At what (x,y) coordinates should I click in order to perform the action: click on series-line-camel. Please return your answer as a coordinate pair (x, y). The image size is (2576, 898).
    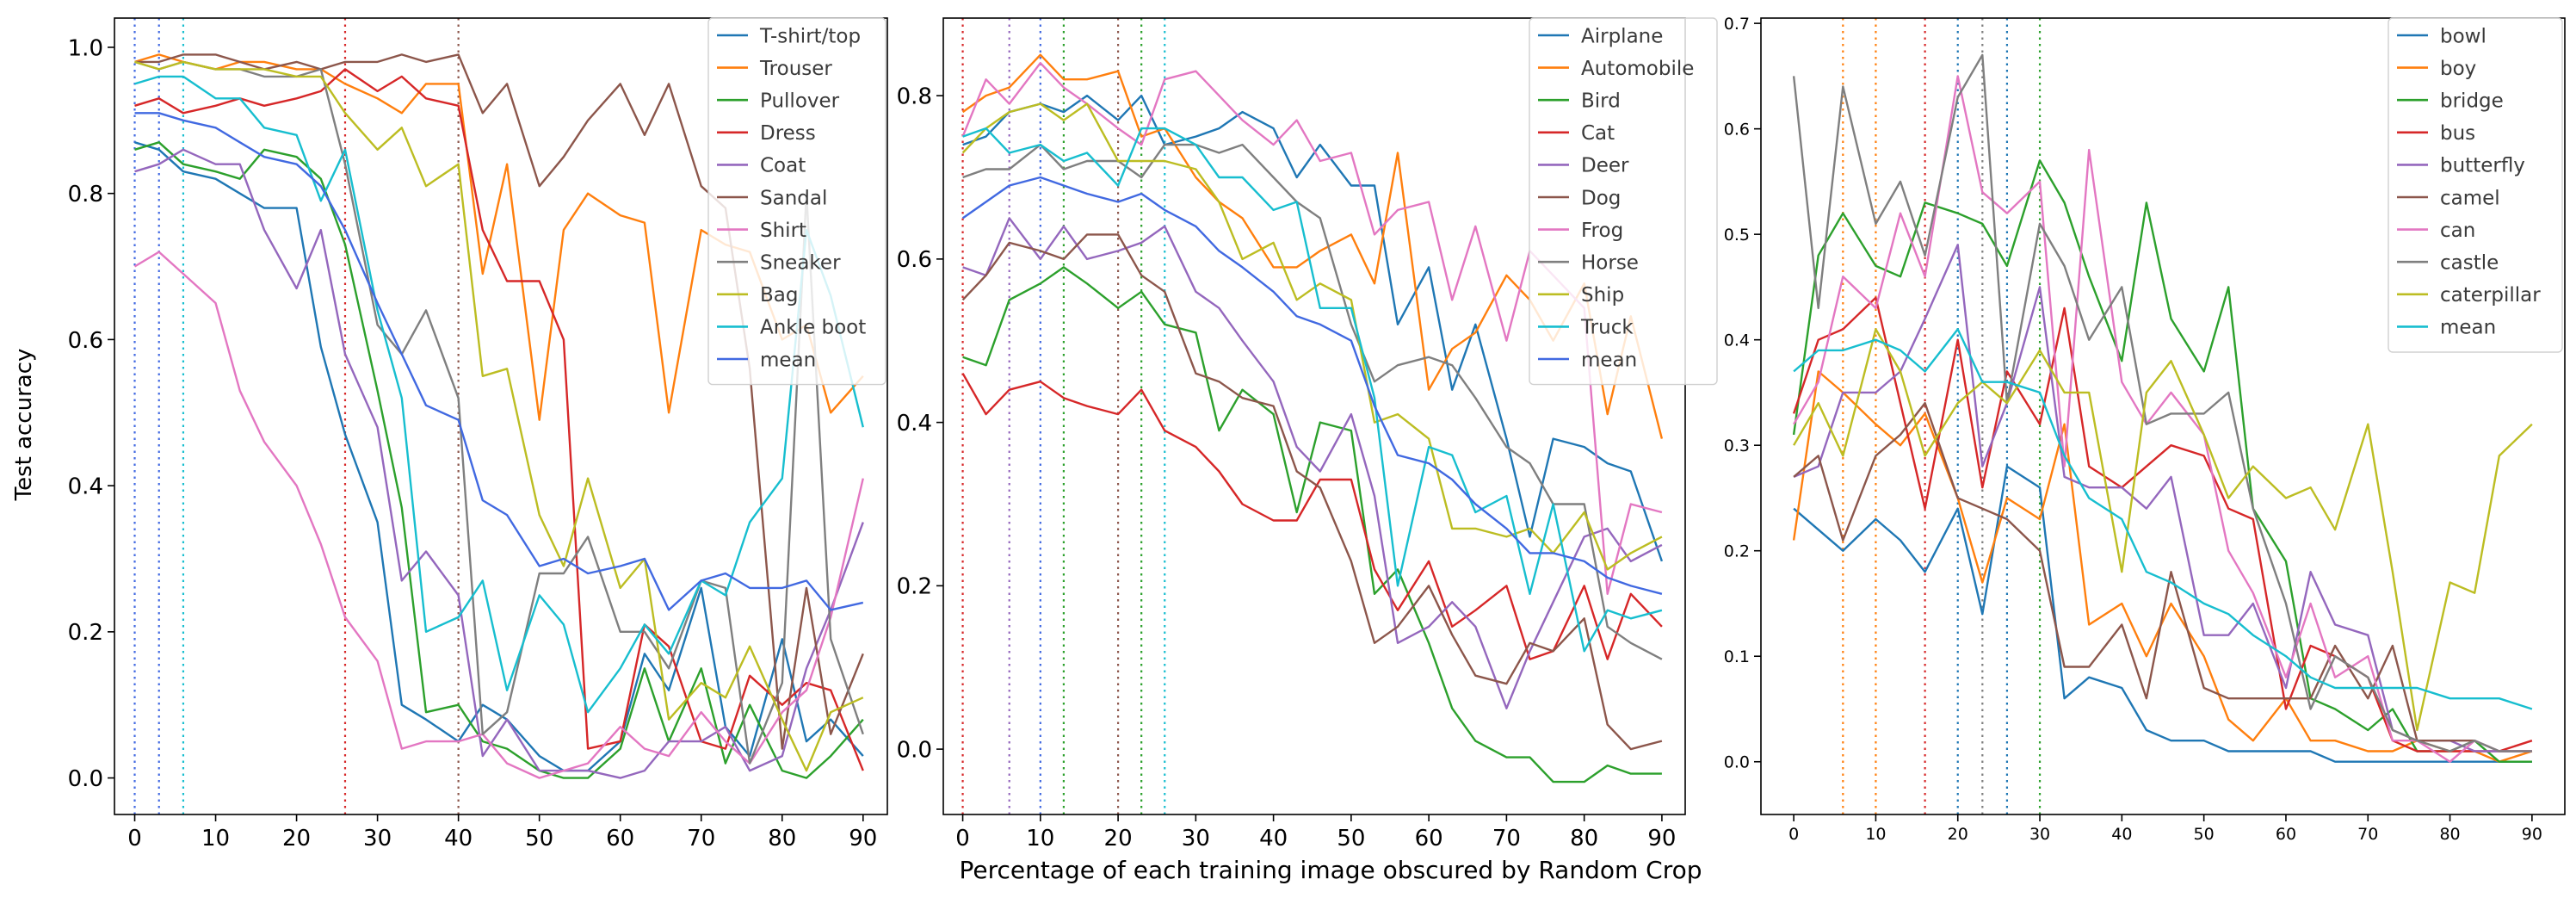
    Looking at the image, I should click on (2162, 577).